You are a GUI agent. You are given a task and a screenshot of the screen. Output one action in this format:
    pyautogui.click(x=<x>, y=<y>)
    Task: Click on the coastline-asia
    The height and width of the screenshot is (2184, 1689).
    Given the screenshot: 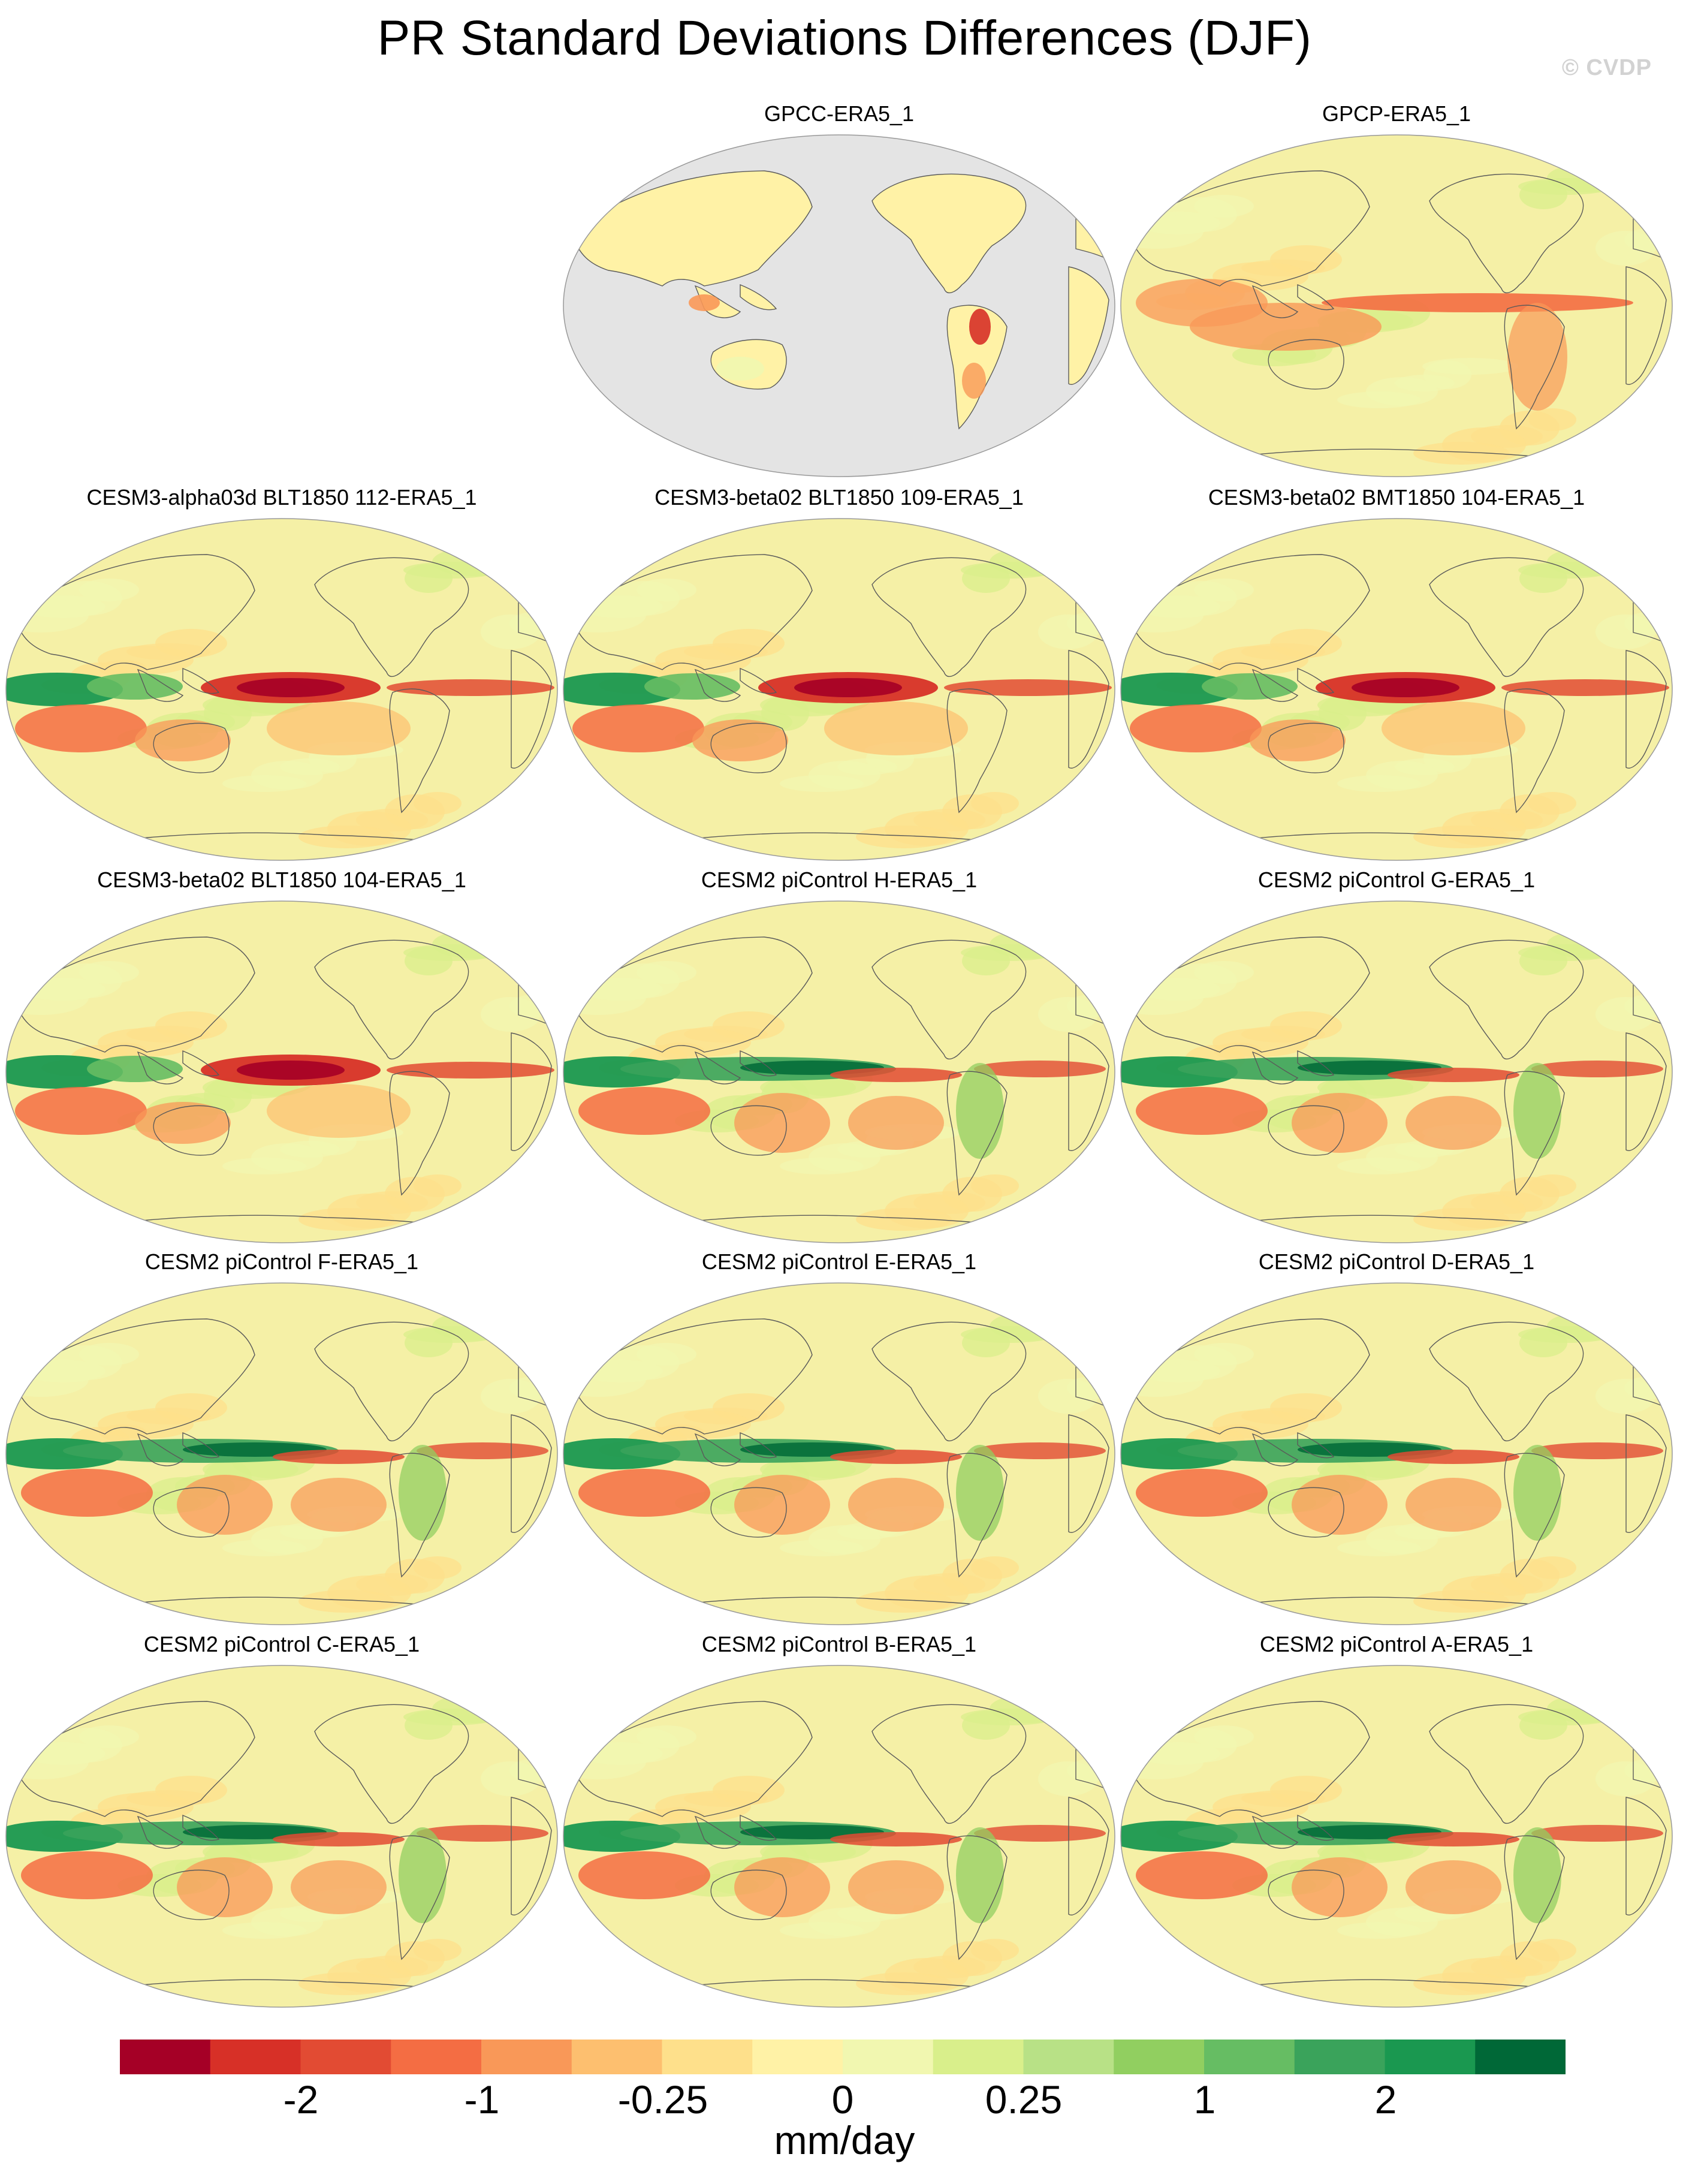 What is the action you would take?
    pyautogui.click(x=134, y=994)
    